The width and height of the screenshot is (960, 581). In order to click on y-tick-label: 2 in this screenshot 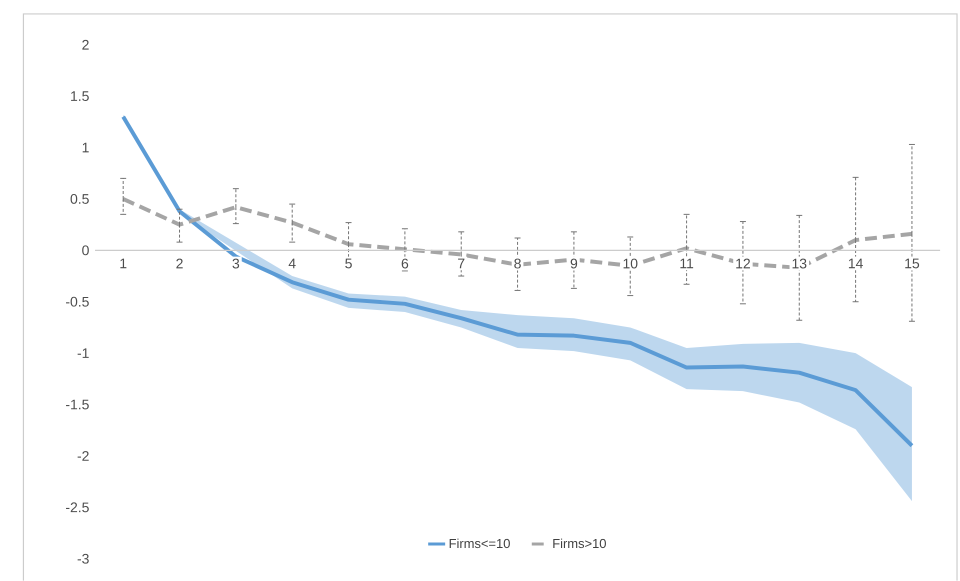, I will do `click(85, 45)`.